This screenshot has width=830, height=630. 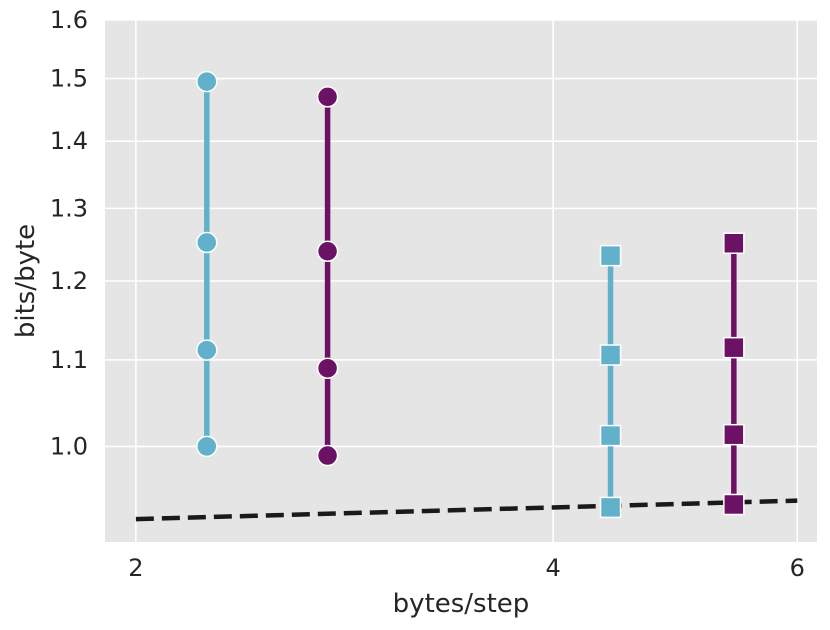 I want to click on y-tick-label: 1.2, so click(x=69, y=281).